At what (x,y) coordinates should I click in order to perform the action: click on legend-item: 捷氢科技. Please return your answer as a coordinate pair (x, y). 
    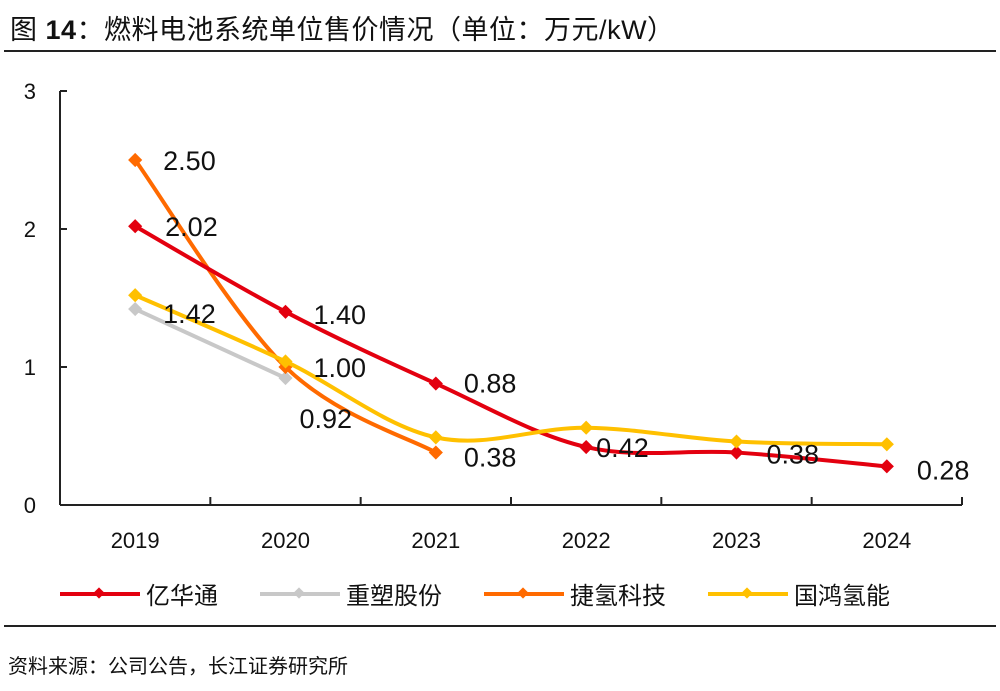
    Looking at the image, I should click on (575, 593).